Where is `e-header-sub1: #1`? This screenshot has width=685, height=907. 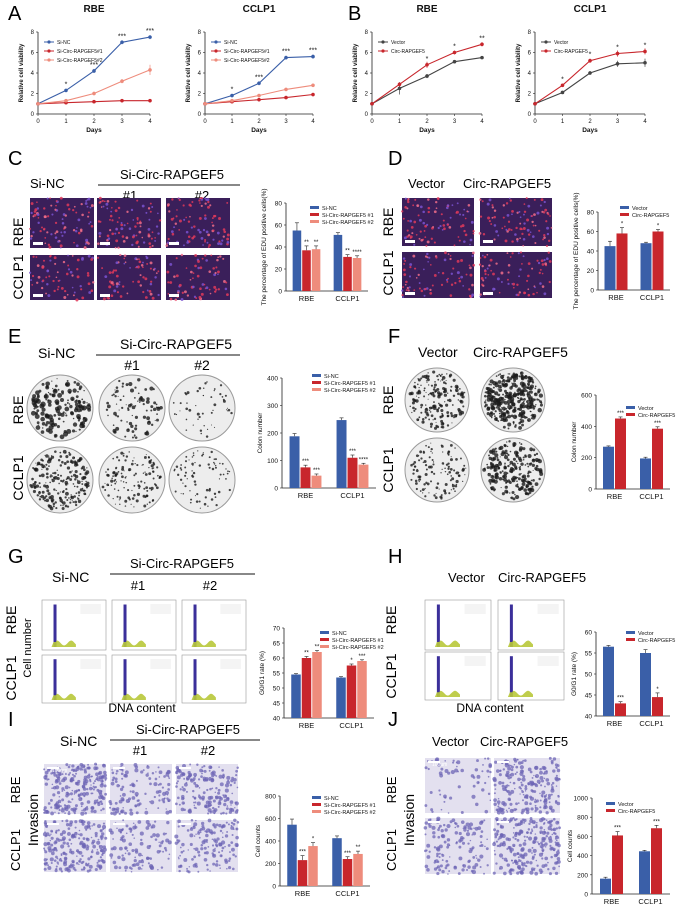
e-header-sub1: #1 is located at coordinates (132, 365).